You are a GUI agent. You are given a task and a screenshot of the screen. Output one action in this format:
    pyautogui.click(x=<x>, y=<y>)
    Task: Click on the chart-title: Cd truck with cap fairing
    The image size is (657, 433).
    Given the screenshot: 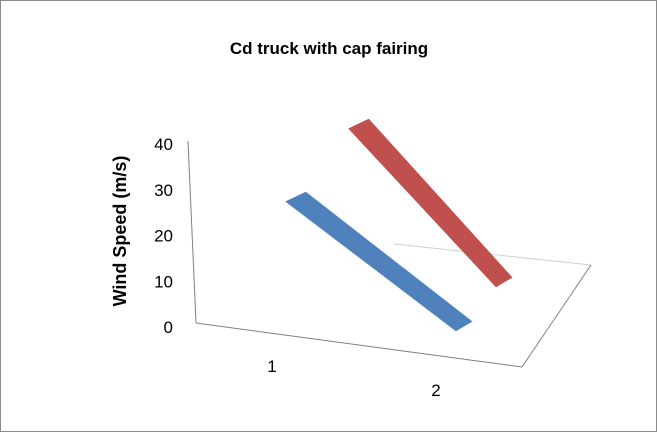 What is the action you would take?
    pyautogui.click(x=329, y=48)
    